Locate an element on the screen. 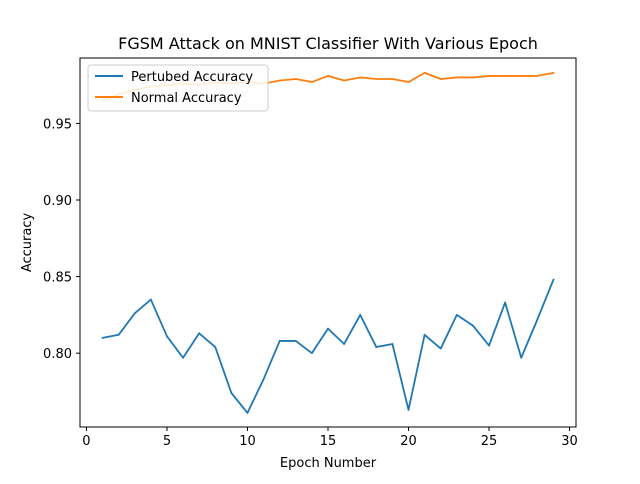 This screenshot has height=484, width=640. x-axis-ticks: 0 5 10 15 20 25 30 is located at coordinates (330, 438).